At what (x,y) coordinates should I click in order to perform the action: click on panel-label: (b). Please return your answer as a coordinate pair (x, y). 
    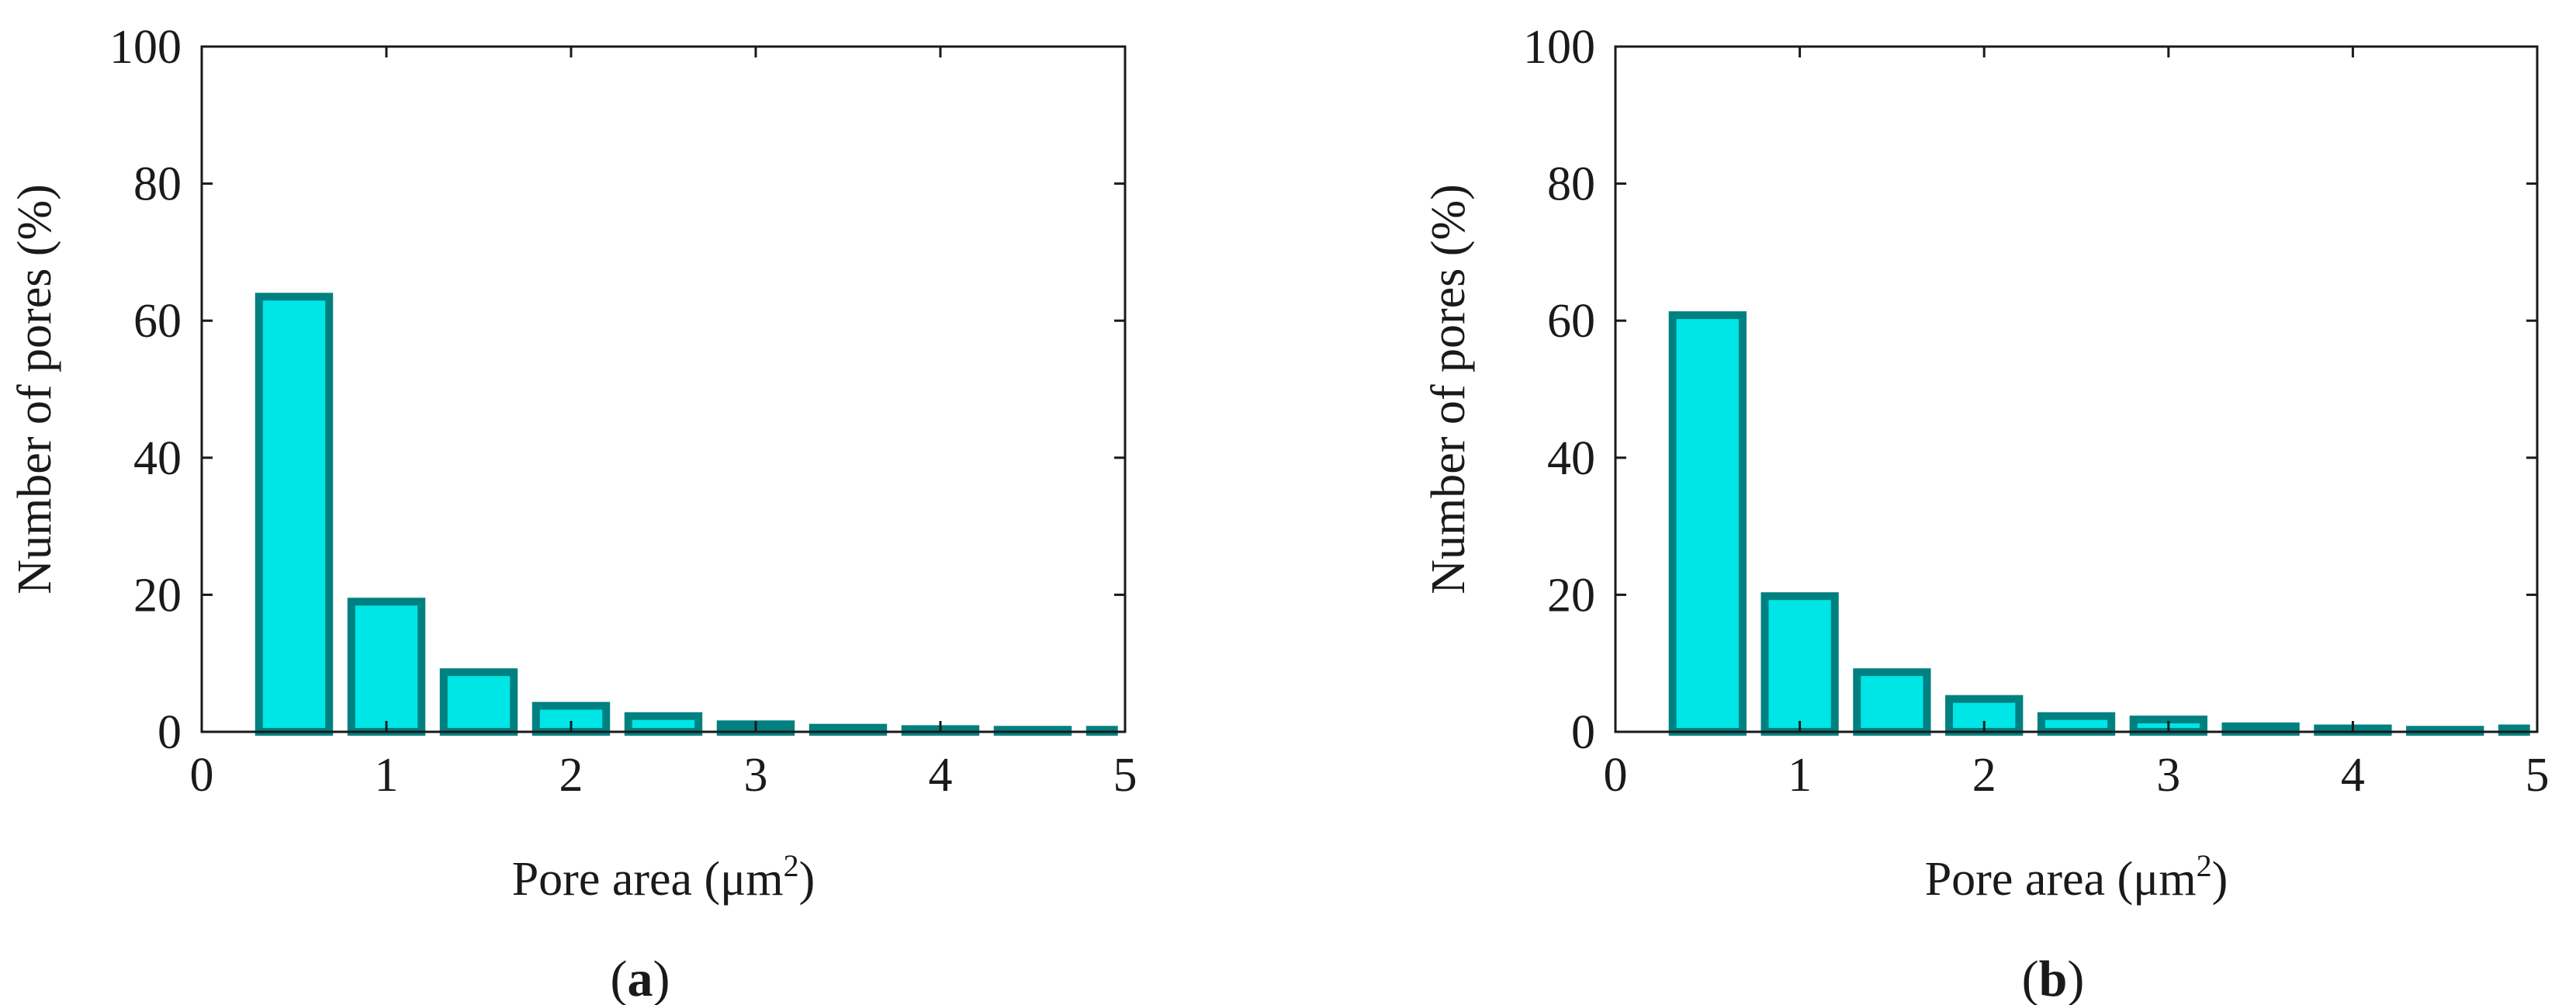
    Looking at the image, I should click on (2053, 978).